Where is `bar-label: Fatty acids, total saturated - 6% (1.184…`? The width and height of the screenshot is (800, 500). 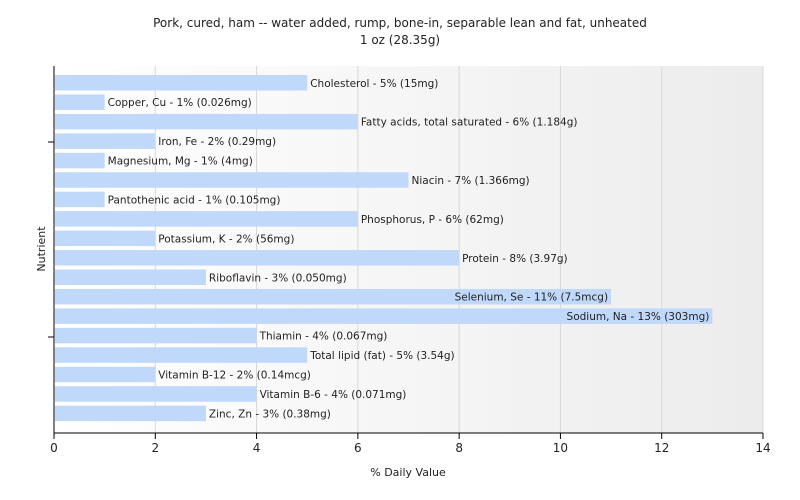
bar-label: Fatty acids, total saturated - 6% (1.184… is located at coordinates (469, 123).